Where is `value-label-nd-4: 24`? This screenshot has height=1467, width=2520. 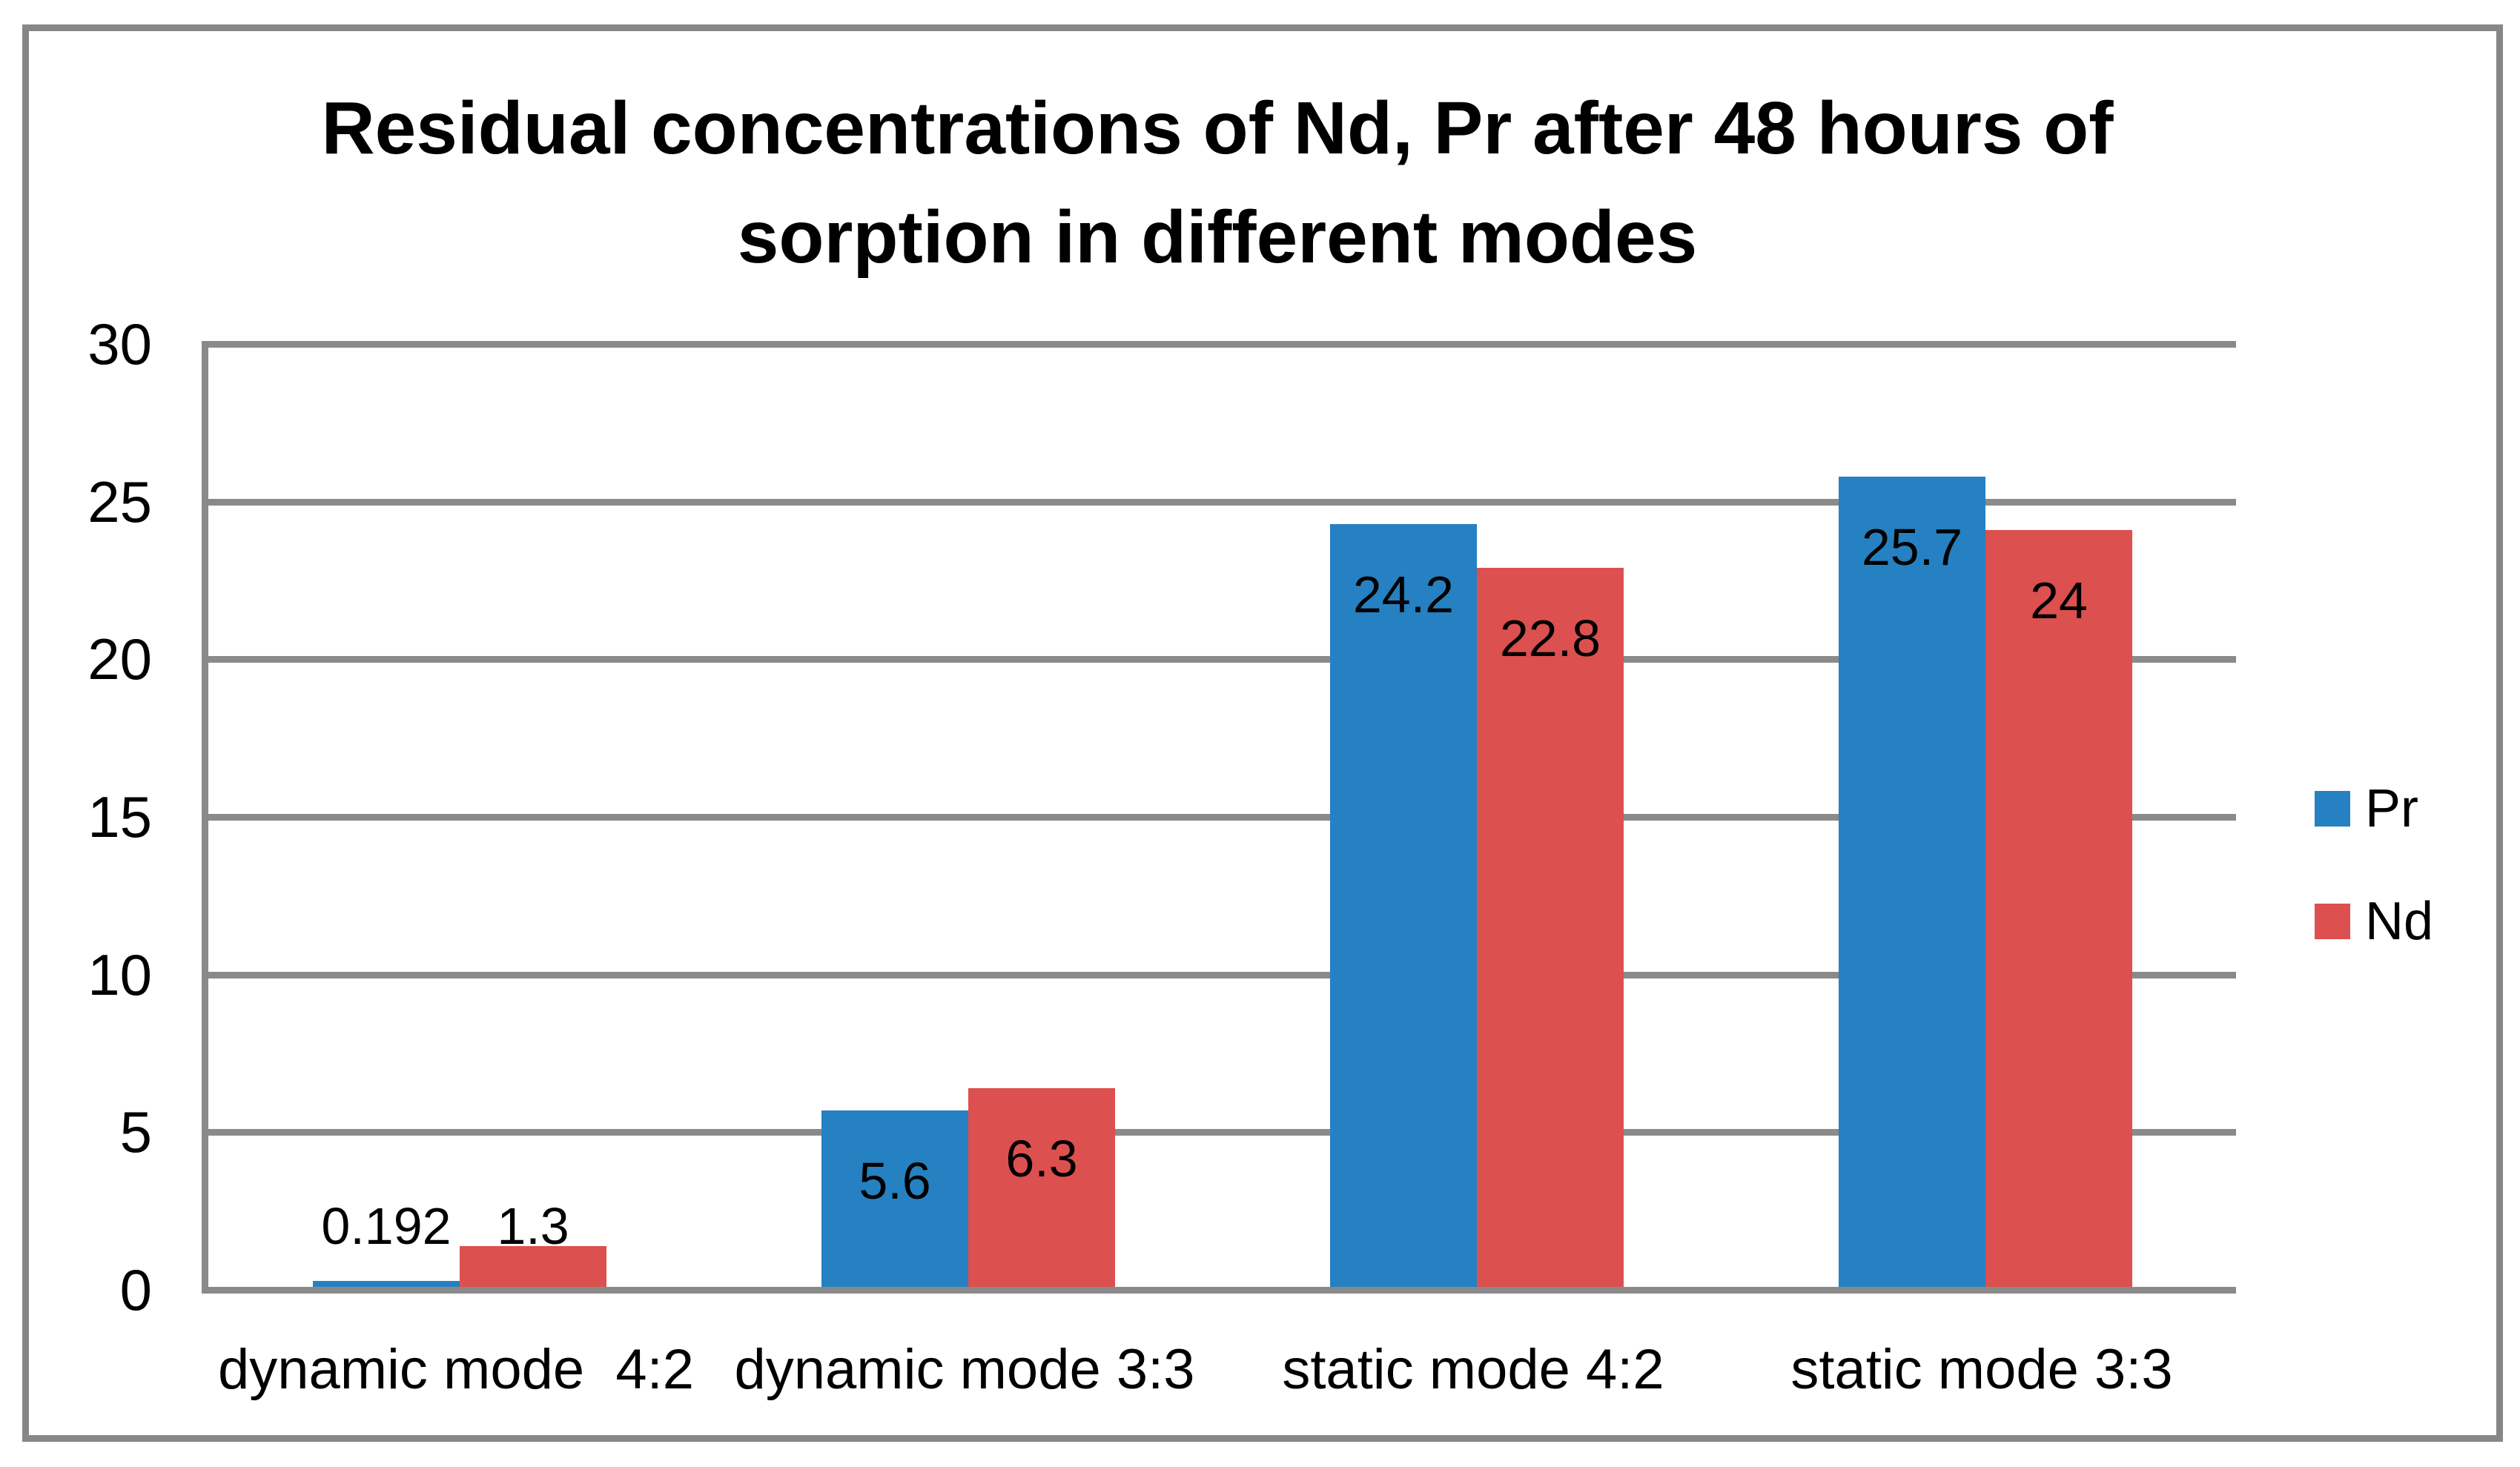
value-label-nd-4: 24 is located at coordinates (2059, 601).